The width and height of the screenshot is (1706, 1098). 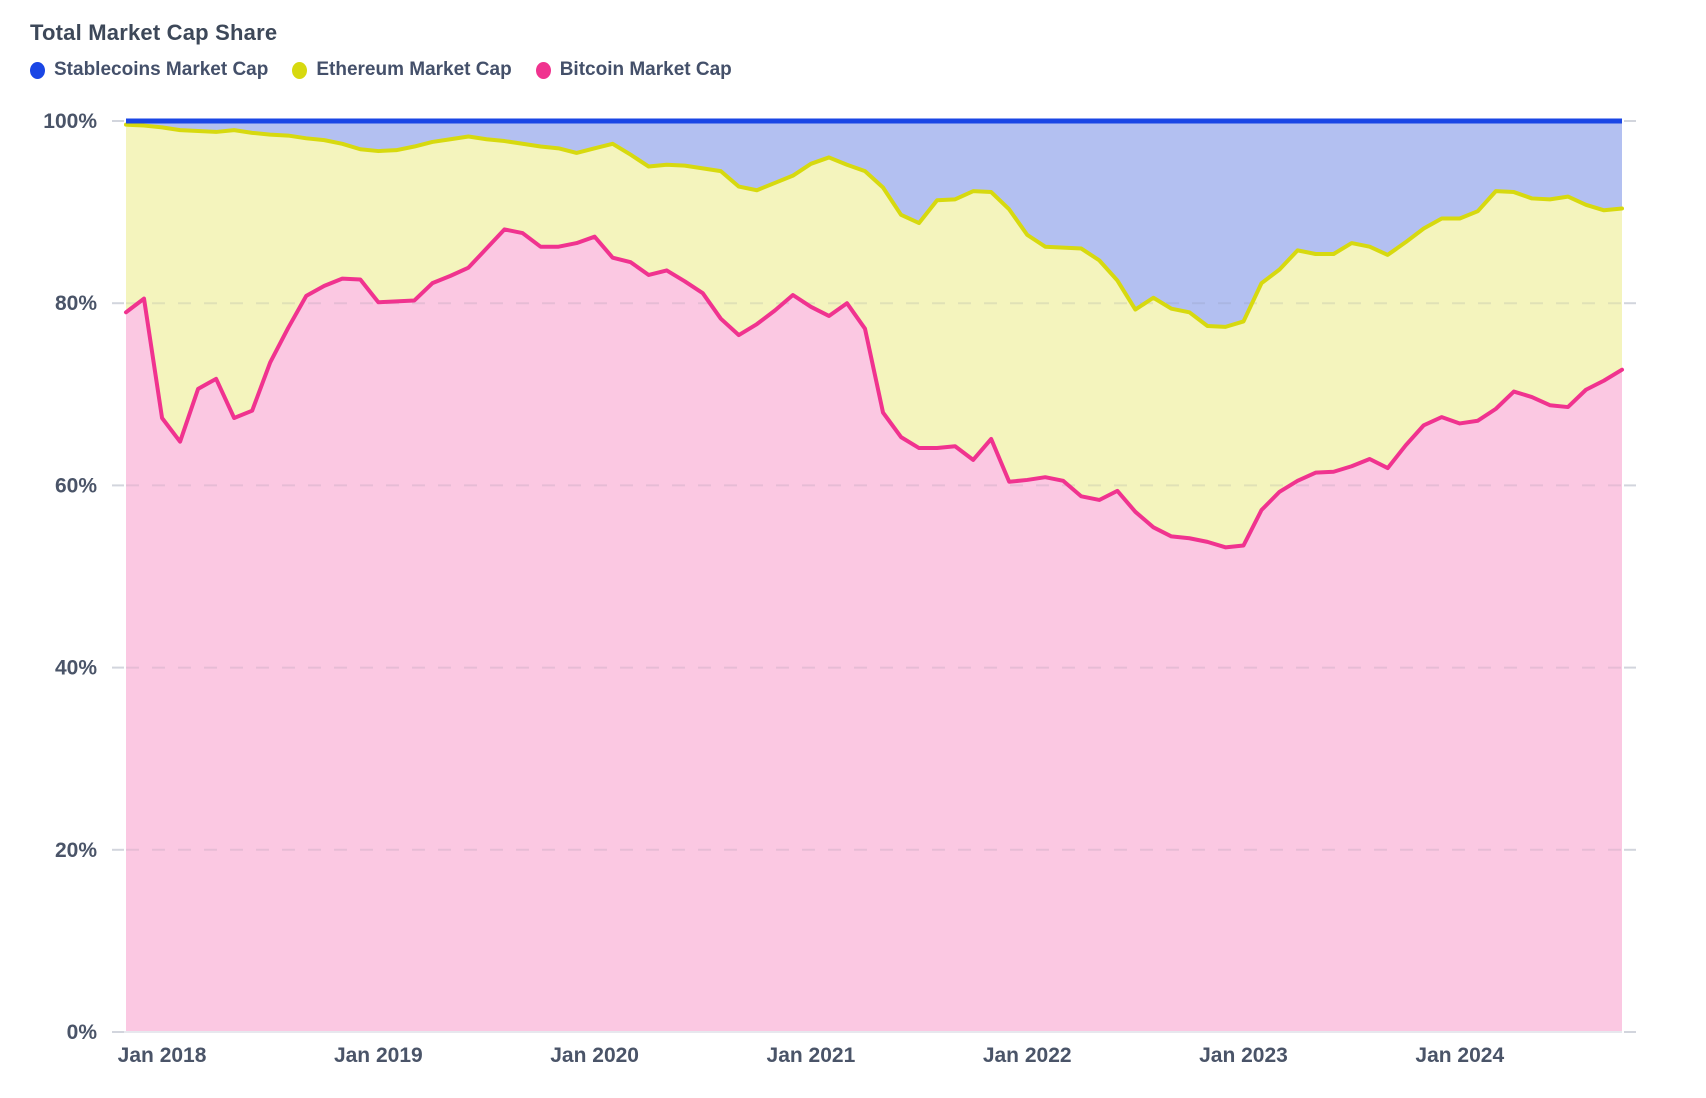 What do you see at coordinates (378, 1055) in the screenshot?
I see `x-axis-label: Jan 2019` at bounding box center [378, 1055].